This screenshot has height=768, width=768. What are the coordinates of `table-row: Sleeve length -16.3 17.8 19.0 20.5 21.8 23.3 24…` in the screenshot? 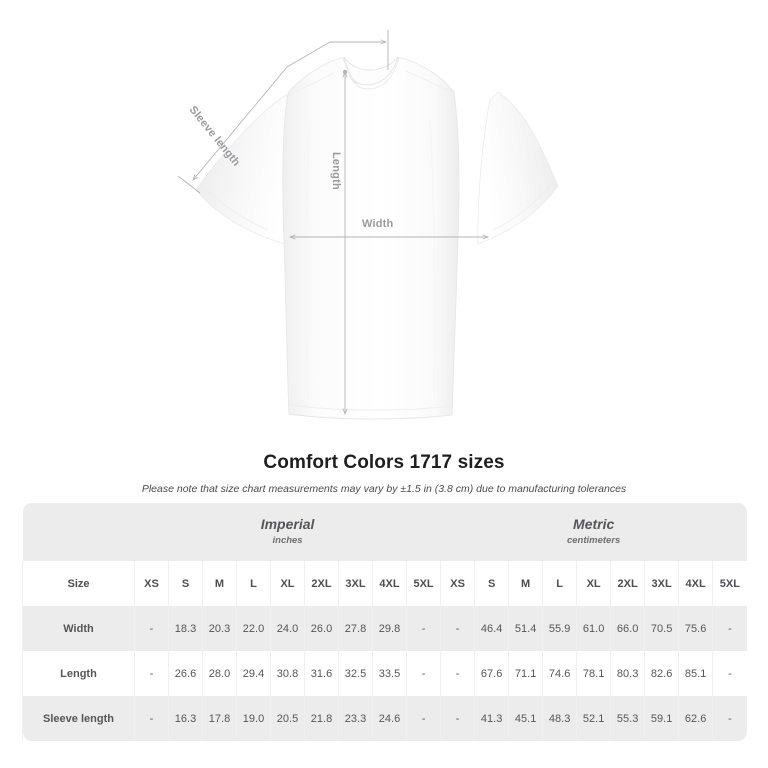 It's located at (384, 718).